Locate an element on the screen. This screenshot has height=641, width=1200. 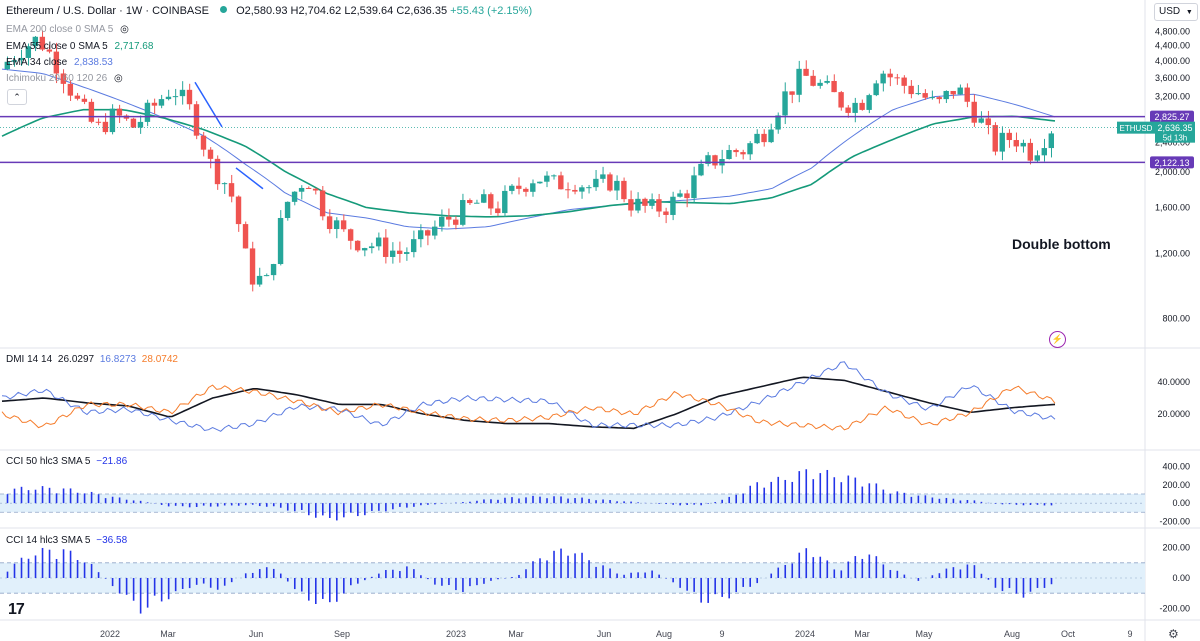
settings-gear-icon: ⚙ is located at coordinates (1173, 634).